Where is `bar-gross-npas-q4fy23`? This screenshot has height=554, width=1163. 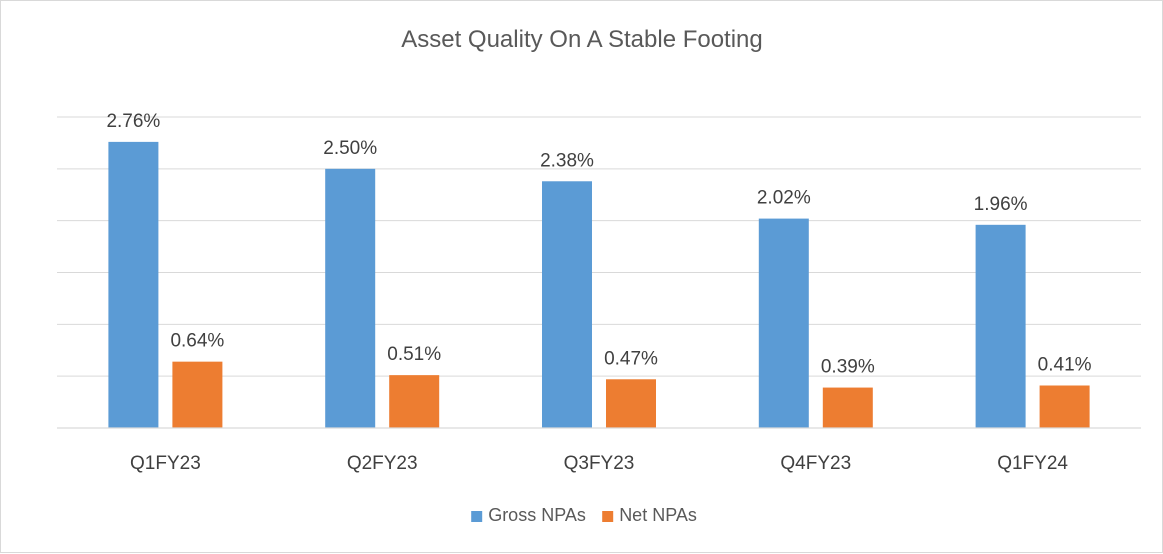 bar-gross-npas-q4fy23 is located at coordinates (783, 323).